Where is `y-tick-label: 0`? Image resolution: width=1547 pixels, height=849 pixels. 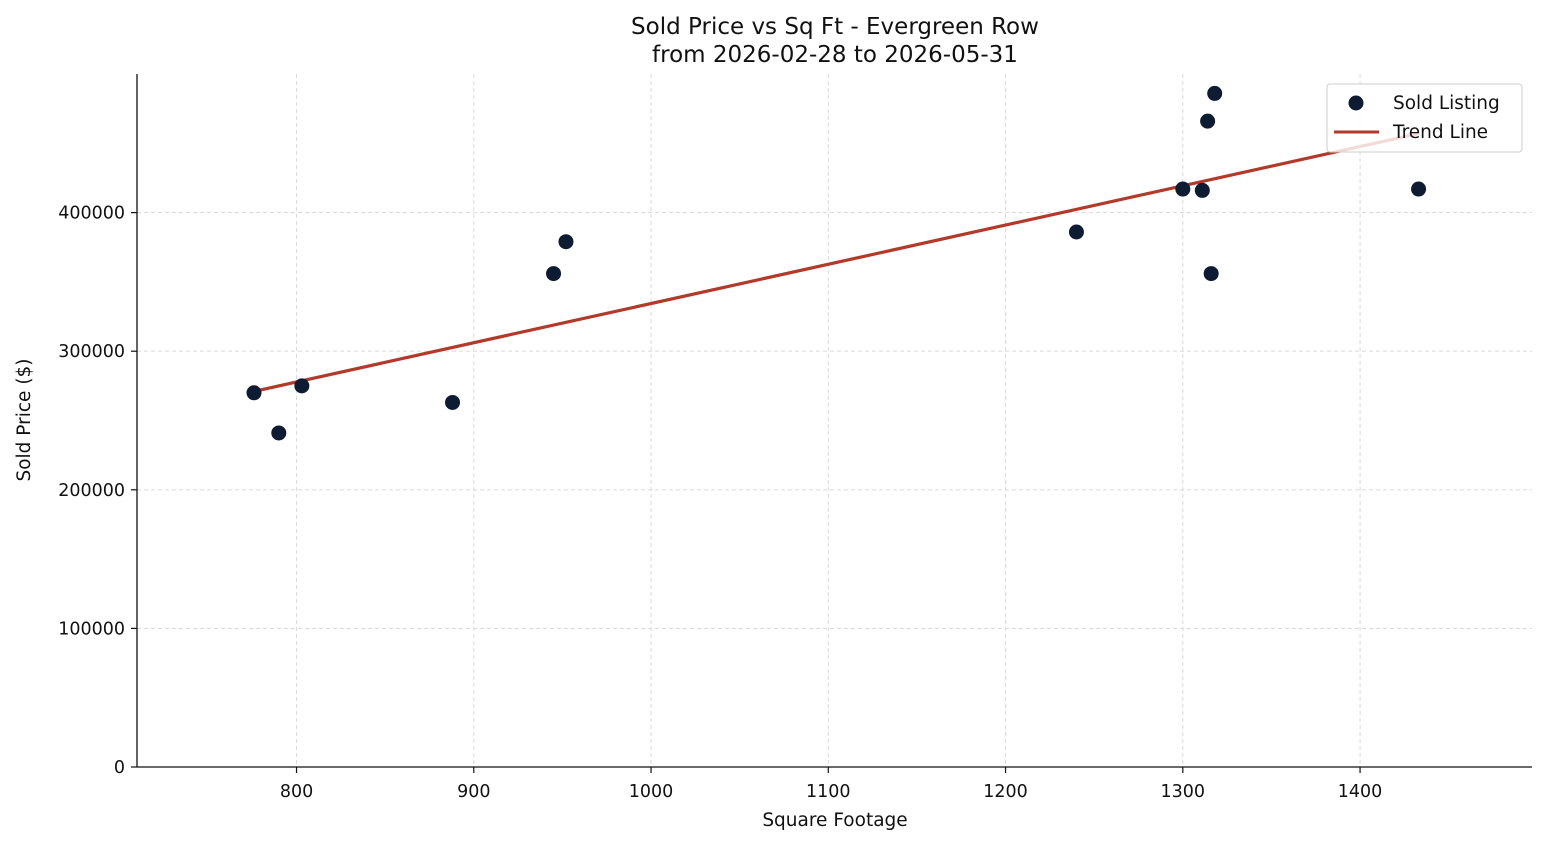
y-tick-label: 0 is located at coordinates (119, 768).